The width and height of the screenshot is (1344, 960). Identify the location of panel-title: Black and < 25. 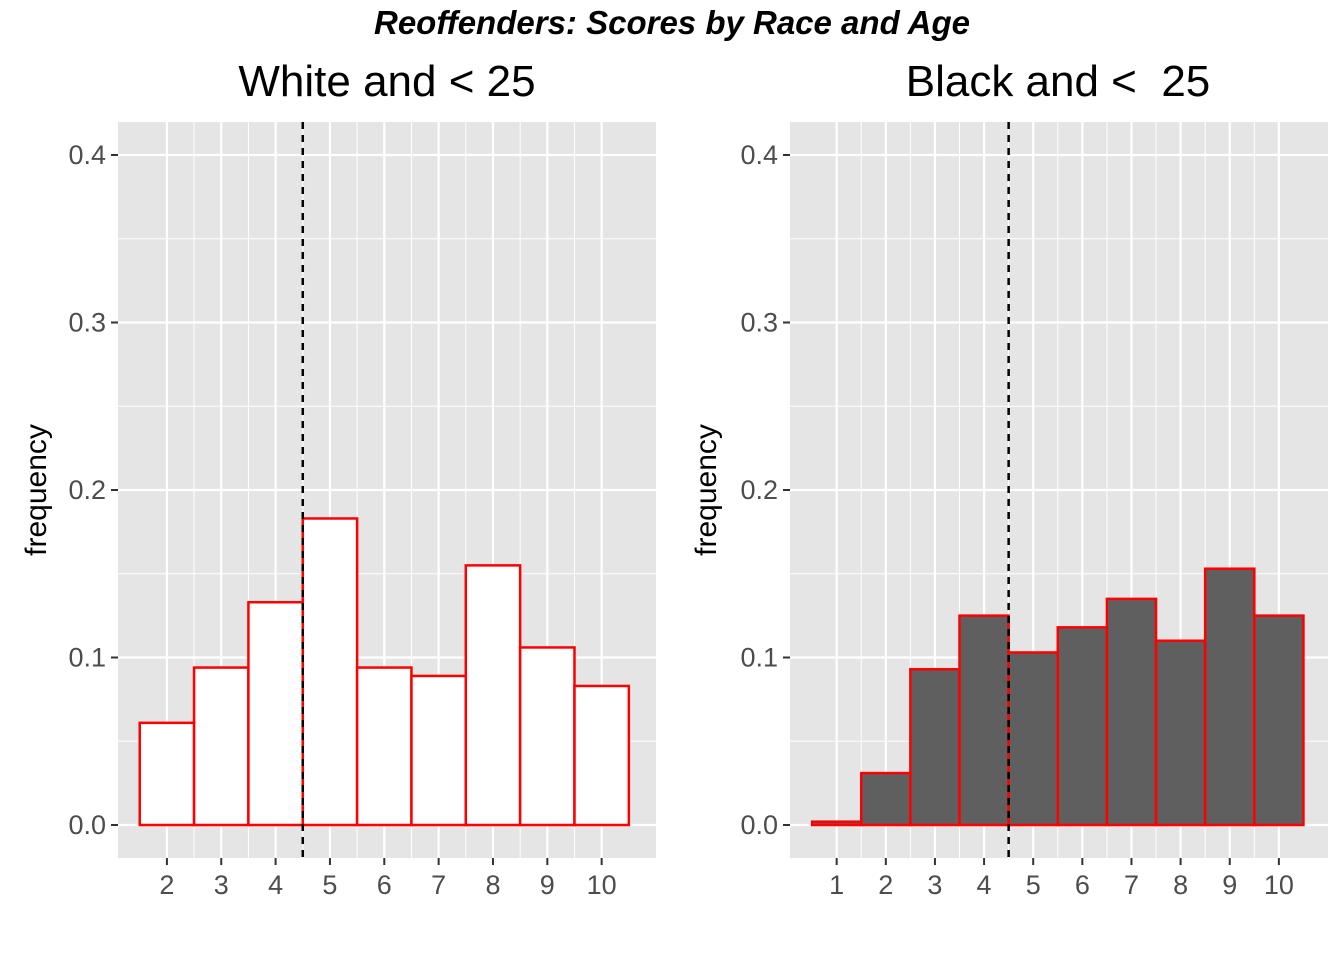
(1058, 81).